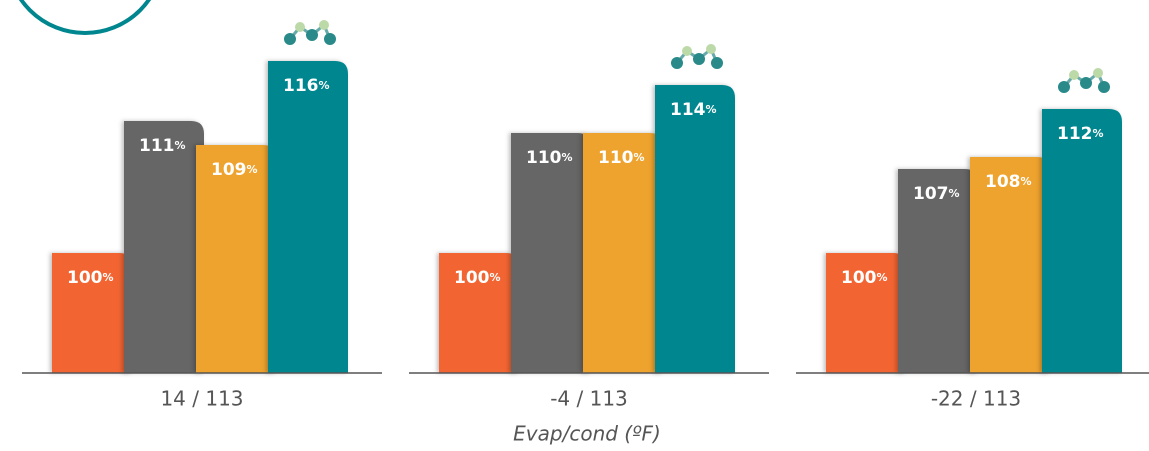 This screenshot has height=451, width=1149. I want to click on x-axis-title: Evap/cond (ºF), so click(587, 434).